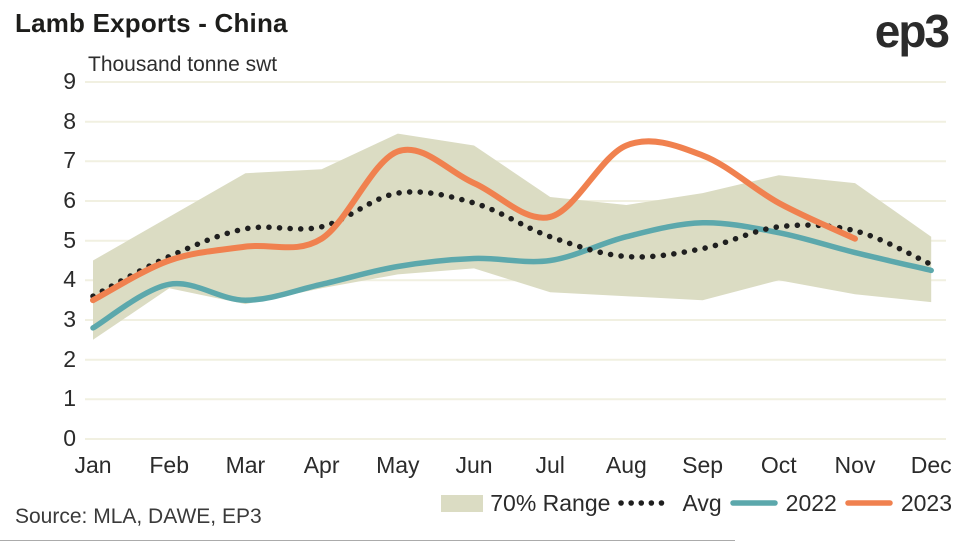 Image resolution: width=962 pixels, height=541 pixels. What do you see at coordinates (183, 64) in the screenshot?
I see `y-axis-unit-label: Thousand tonne swt` at bounding box center [183, 64].